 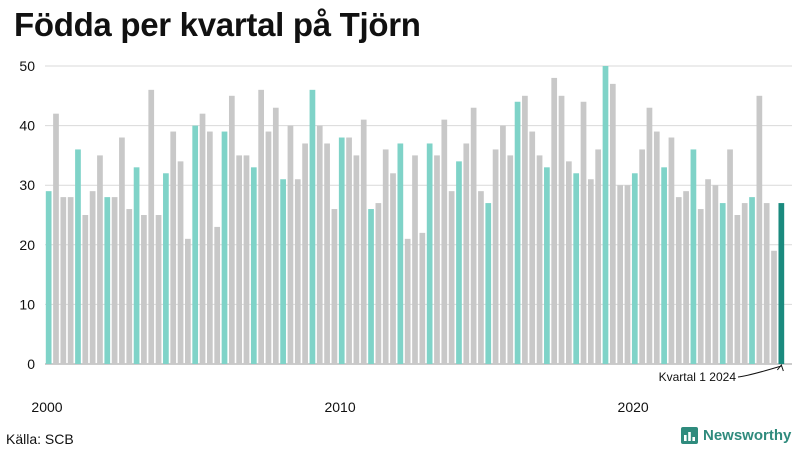 What do you see at coordinates (40, 439) in the screenshot?
I see `source-note: Källa: SCB` at bounding box center [40, 439].